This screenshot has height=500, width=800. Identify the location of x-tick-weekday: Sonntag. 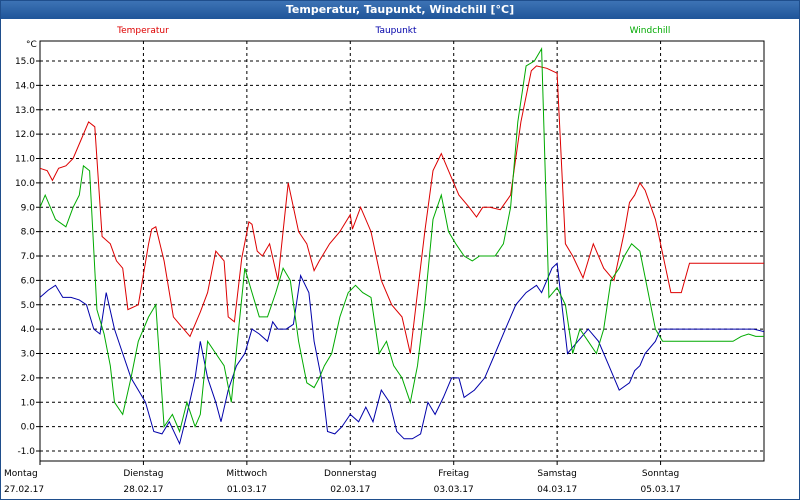
(660, 474).